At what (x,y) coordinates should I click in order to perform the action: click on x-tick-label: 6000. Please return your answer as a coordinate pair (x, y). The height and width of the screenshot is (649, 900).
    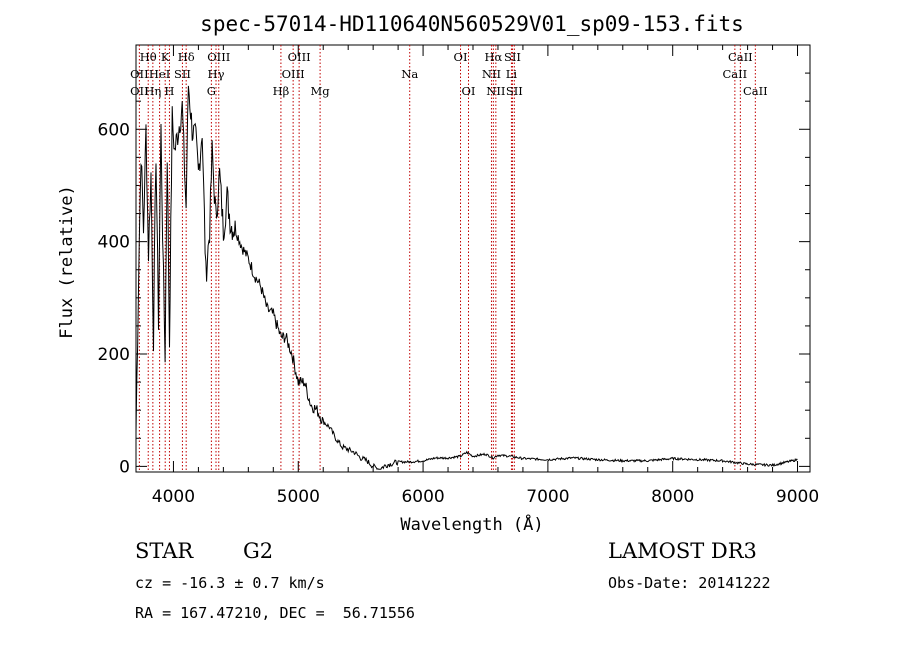
    Looking at the image, I should click on (422, 497).